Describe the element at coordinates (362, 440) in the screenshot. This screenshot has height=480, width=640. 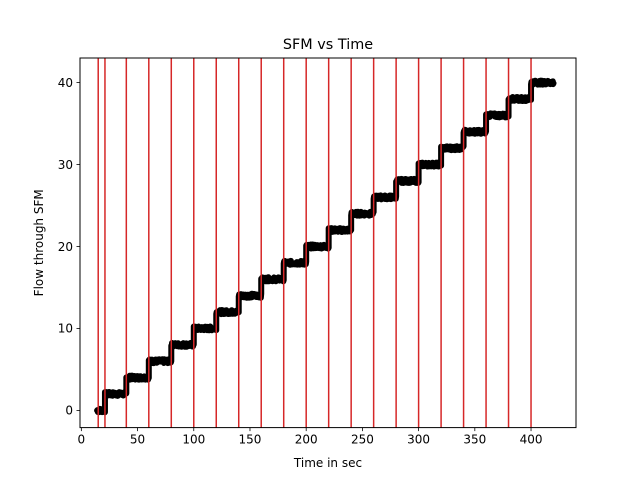
I see `x-tick-label: 250` at that location.